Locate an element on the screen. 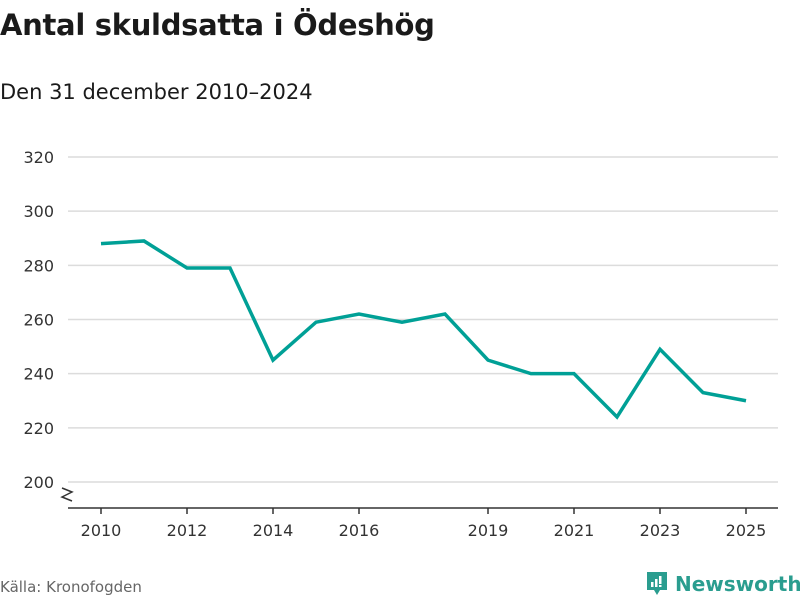 Image resolution: width=800 pixels, height=600 pixels. y-tick-label: 220 is located at coordinates (38, 428).